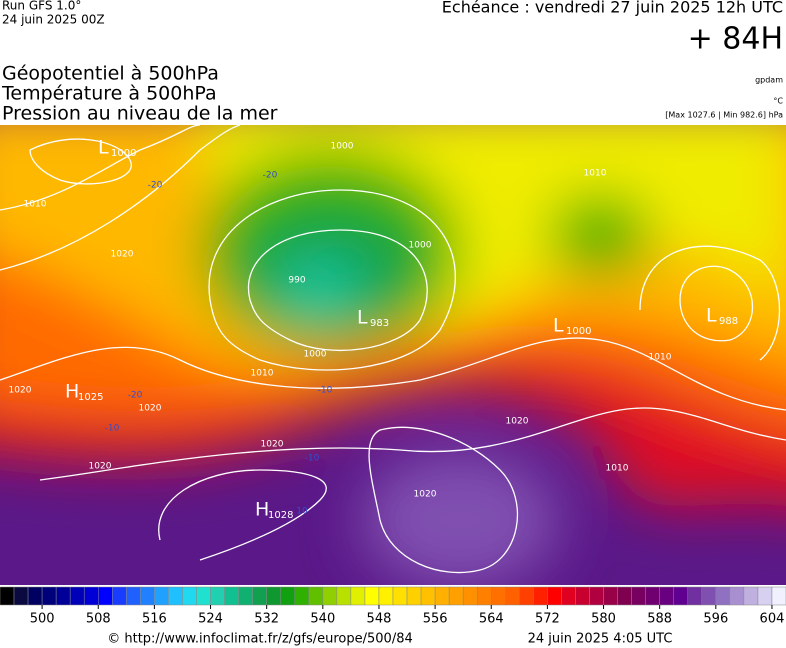  What do you see at coordinates (322, 619) in the screenshot?
I see `colorbar-label: 540` at bounding box center [322, 619].